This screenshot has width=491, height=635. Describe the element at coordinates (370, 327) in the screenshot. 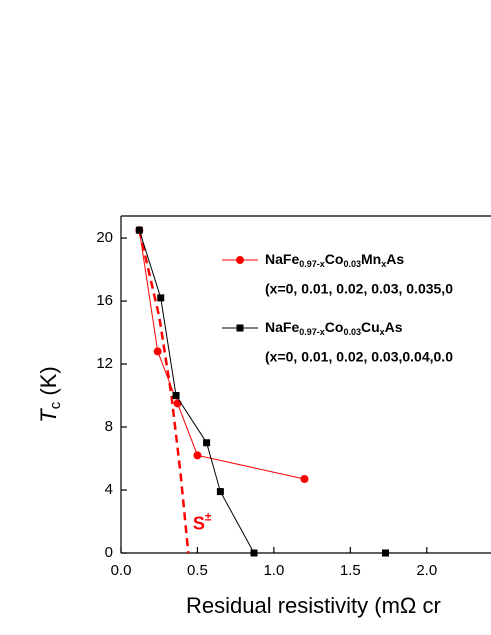

I see `legend-part: Cu` at that location.